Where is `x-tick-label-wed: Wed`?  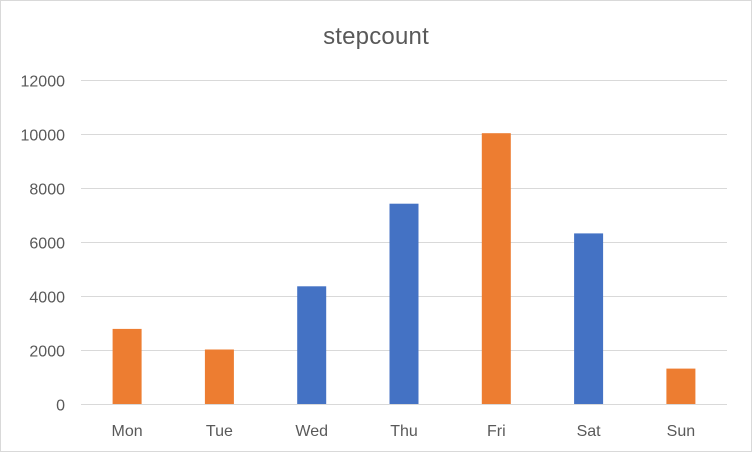
x-tick-label-wed: Wed is located at coordinates (311, 431).